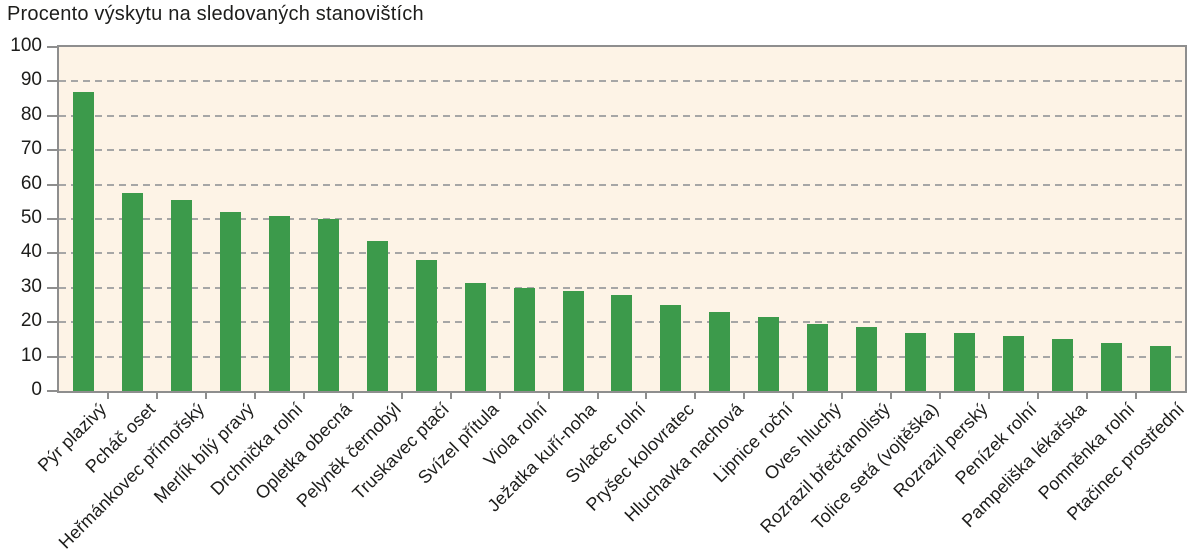 This screenshot has width=1200, height=556. I want to click on y-tick-label: 60, so click(31, 183).